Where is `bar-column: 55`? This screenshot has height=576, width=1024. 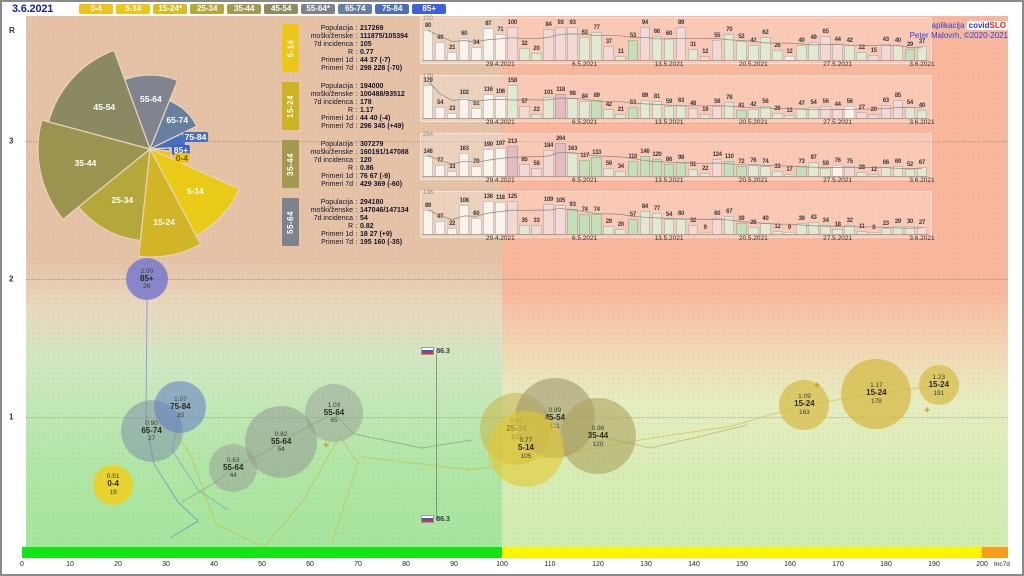 bar-column: 55 is located at coordinates (717, 40).